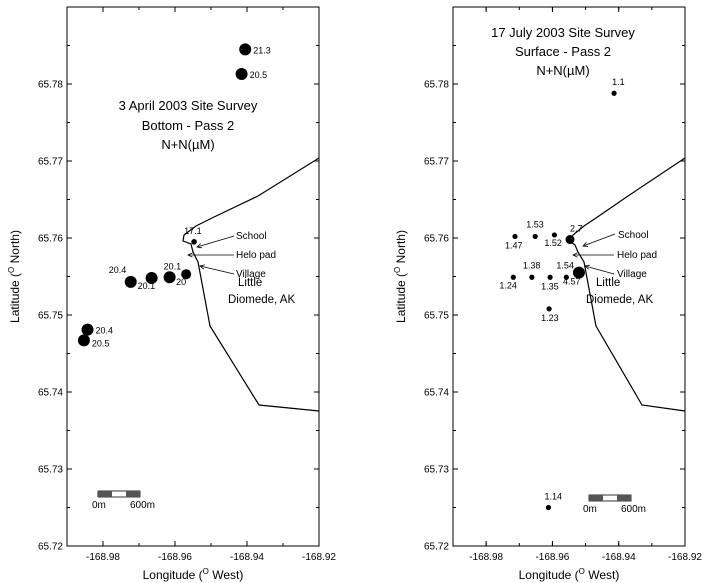  I want to click on data-point-label: 1.14, so click(553, 497).